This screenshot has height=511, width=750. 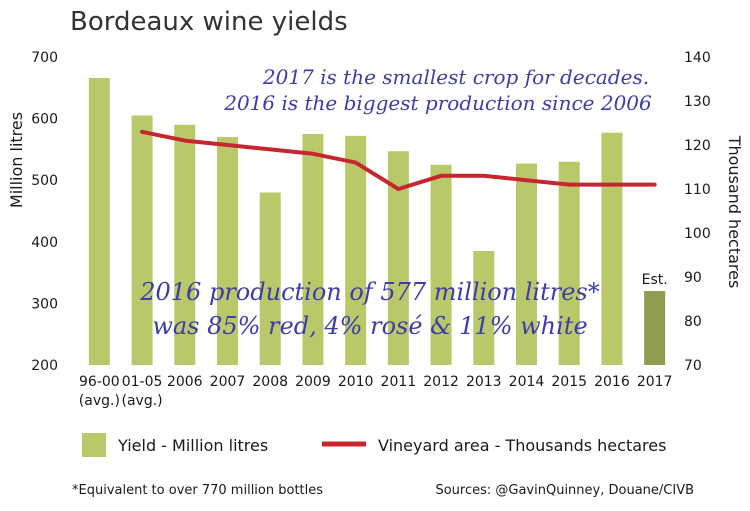 What do you see at coordinates (44, 58) in the screenshot?
I see `left-tick-label: 700` at bounding box center [44, 58].